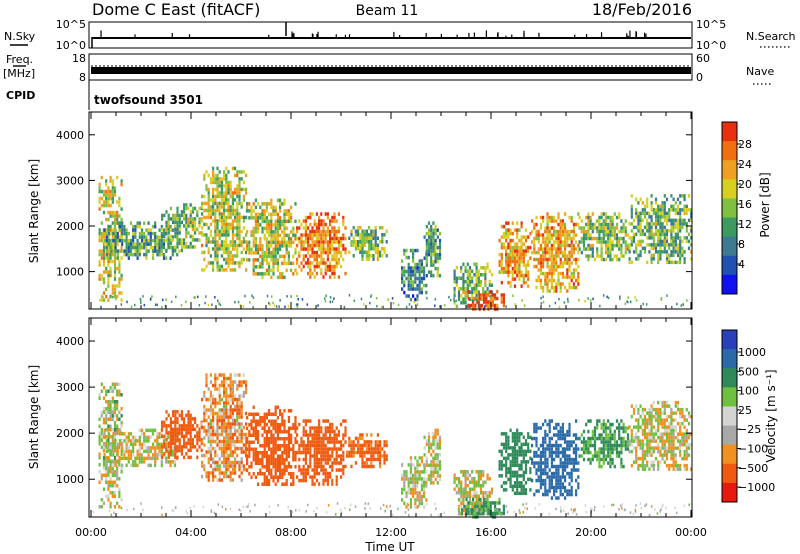 The height and width of the screenshot is (554, 800). Describe the element at coordinates (373, 34) in the screenshot. I see `n-sky-spikes` at that location.